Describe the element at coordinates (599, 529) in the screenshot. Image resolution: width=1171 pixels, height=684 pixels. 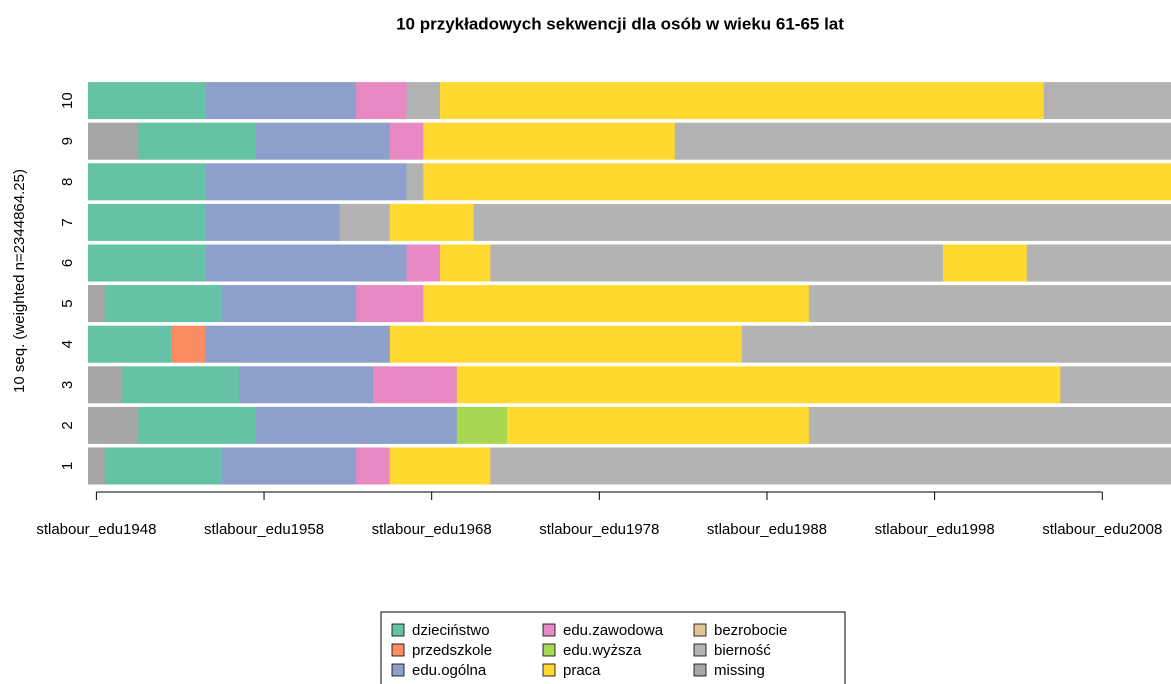
I see `x-tick-label: stlabour_edu1978` at that location.